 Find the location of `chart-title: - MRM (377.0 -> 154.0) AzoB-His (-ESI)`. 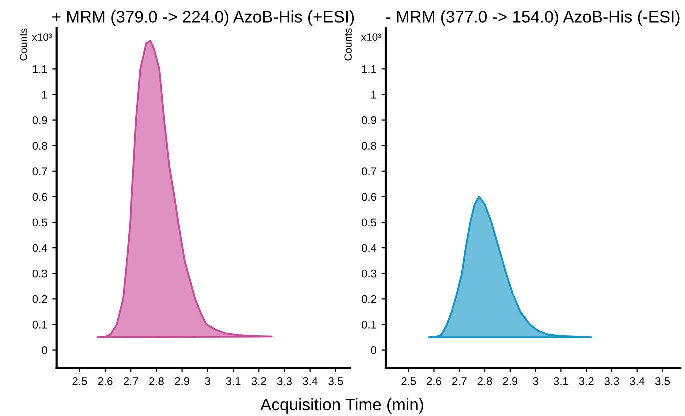

chart-title: - MRM (377.0 -> 154.0) AzoB-His (-ESI) is located at coordinates (533, 18).